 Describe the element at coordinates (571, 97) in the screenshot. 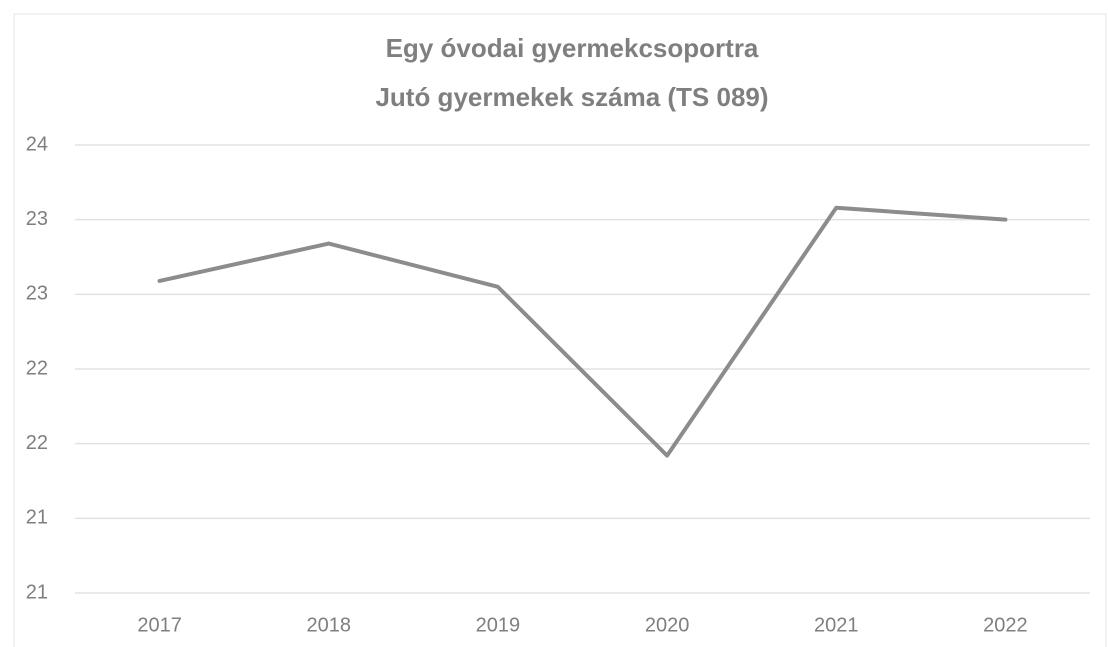

I see `chart-title: Jutó gyermekek száma (TS 089)` at that location.